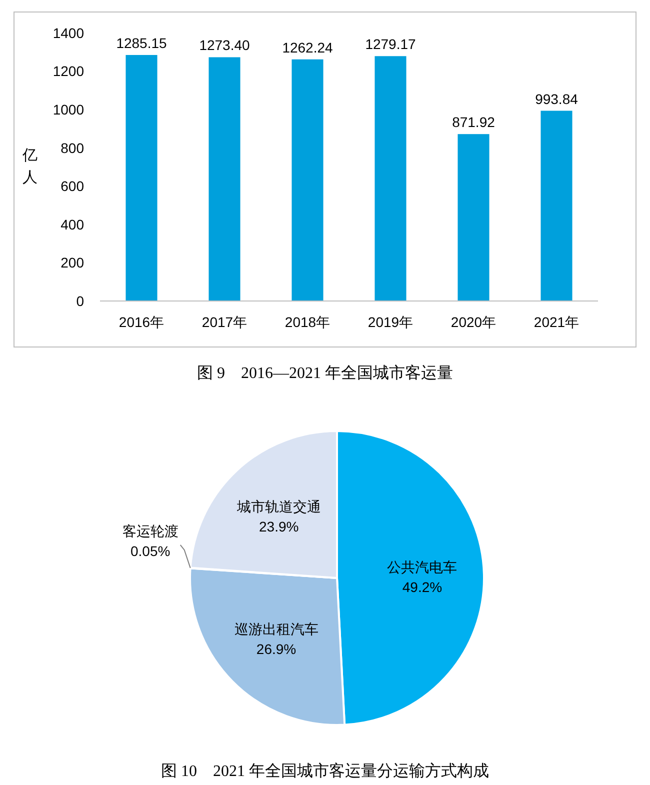 Image resolution: width=650 pixels, height=785 pixels. Describe the element at coordinates (390, 44) in the screenshot. I see `data-label: 1279.17` at that location.